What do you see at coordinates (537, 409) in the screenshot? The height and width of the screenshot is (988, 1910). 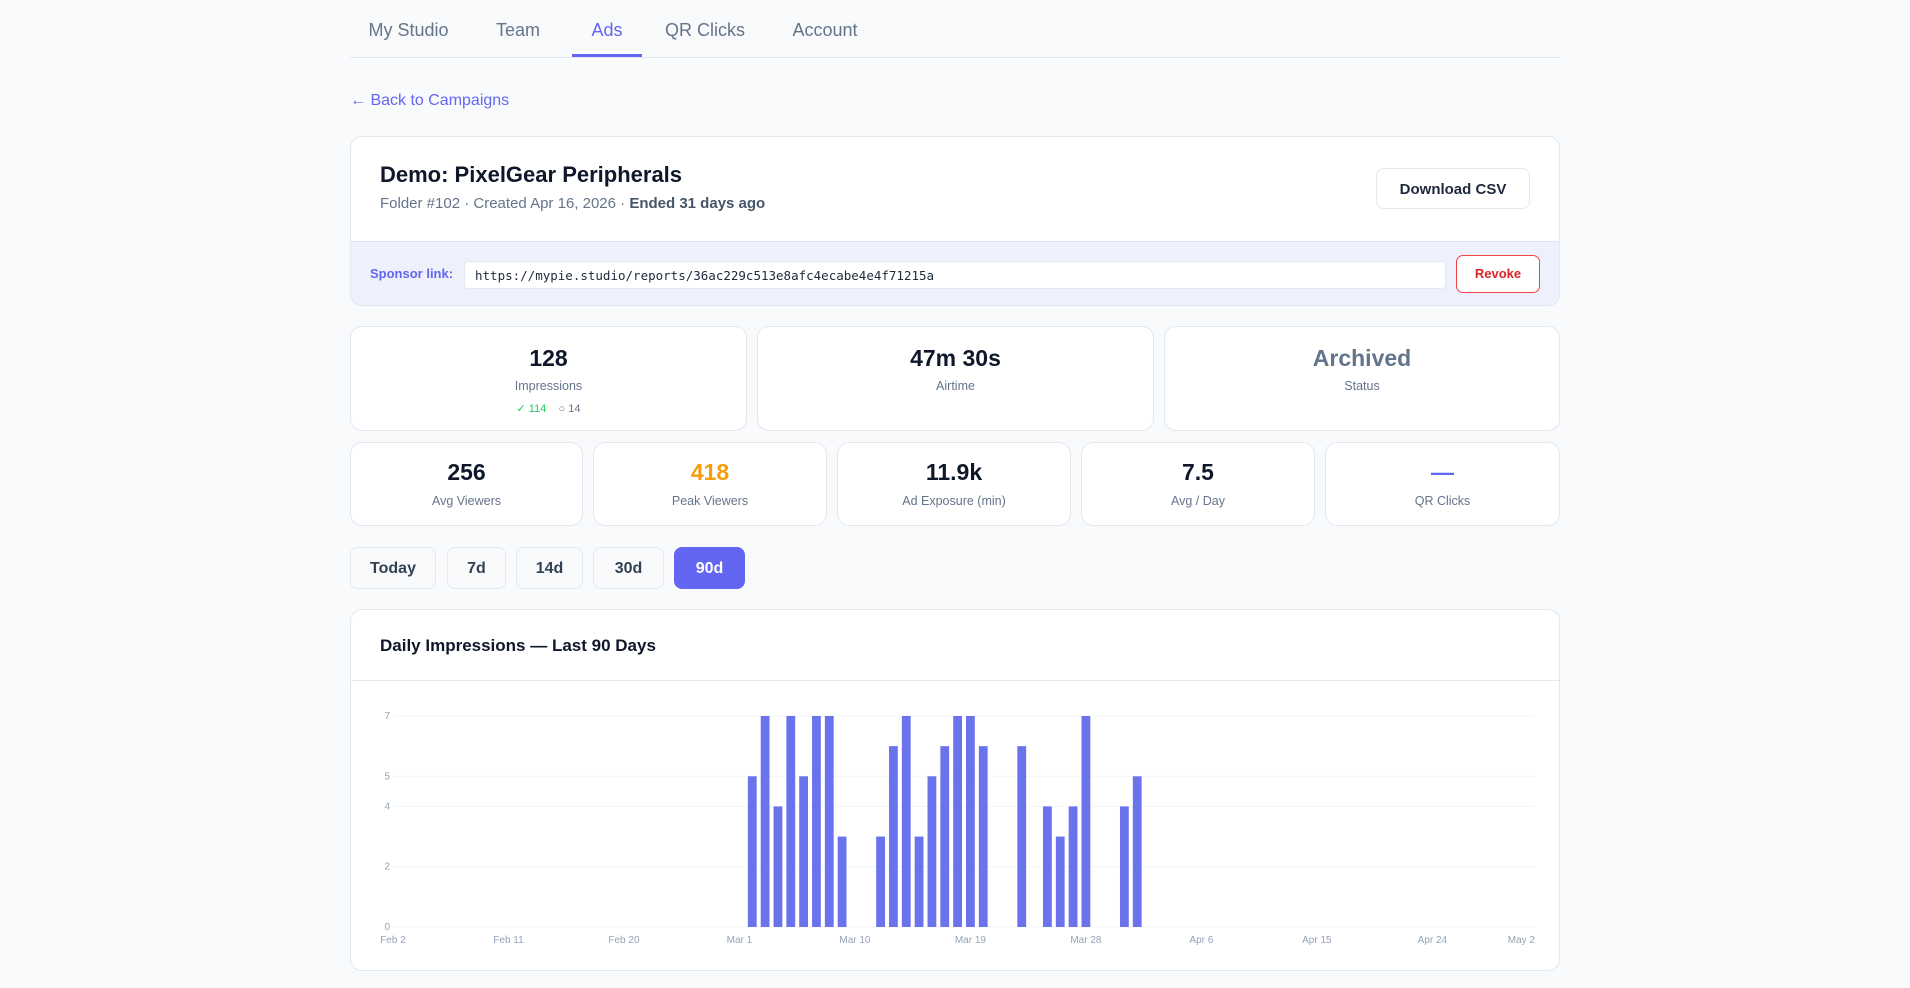 I see `impressions-success-count: 114` at bounding box center [537, 409].